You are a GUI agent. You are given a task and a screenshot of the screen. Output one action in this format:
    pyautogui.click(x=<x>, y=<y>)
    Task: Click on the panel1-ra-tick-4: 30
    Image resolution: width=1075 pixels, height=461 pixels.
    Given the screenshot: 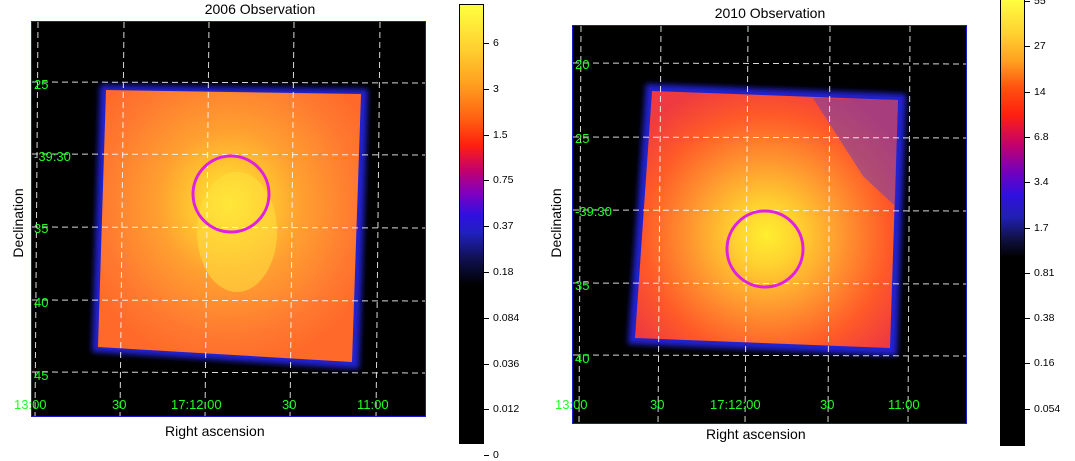 What is the action you would take?
    pyautogui.click(x=289, y=404)
    